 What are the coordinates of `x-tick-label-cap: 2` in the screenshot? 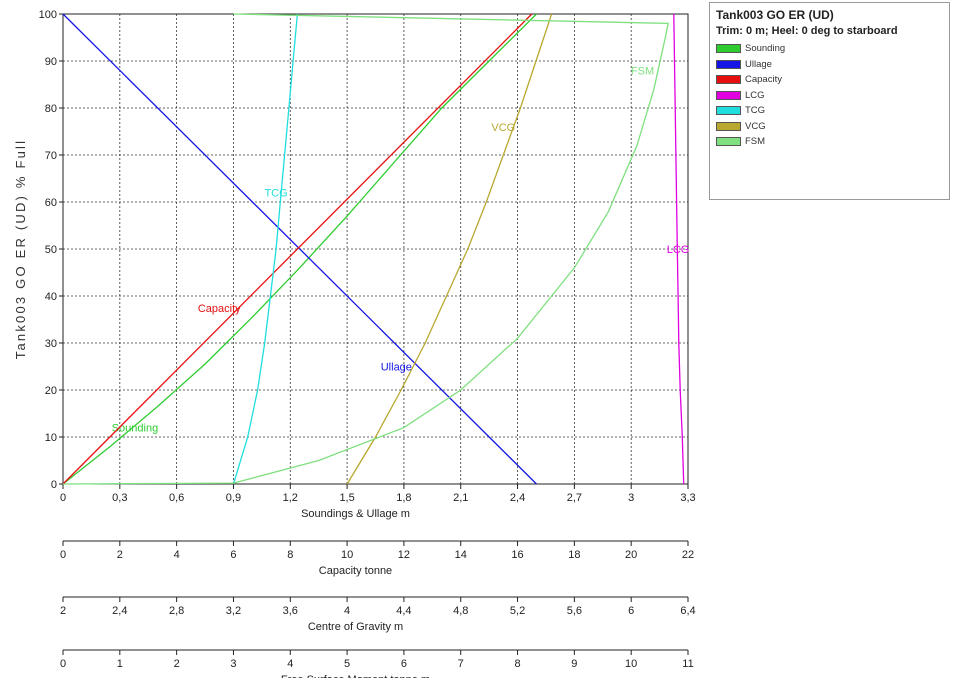 It's located at (120, 555).